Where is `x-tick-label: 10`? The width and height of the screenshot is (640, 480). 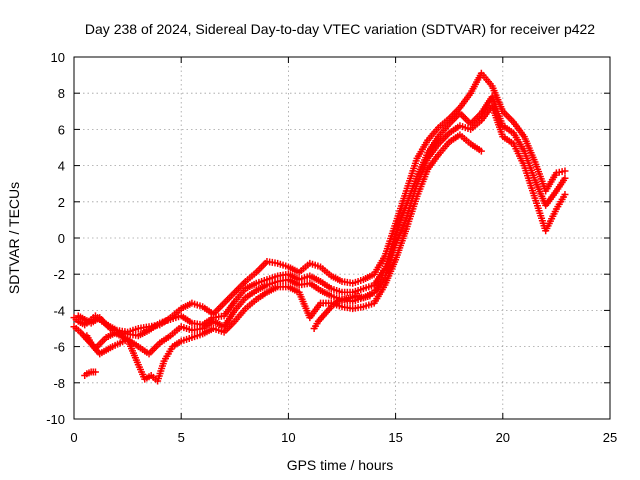
x-tick-label: 10 is located at coordinates (288, 437).